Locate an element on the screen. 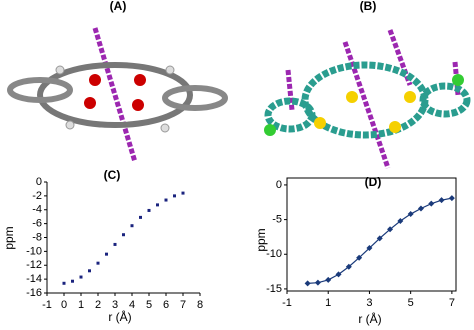 This screenshot has width=474, height=330. y-tick-label: -4 is located at coordinates (37, 210).